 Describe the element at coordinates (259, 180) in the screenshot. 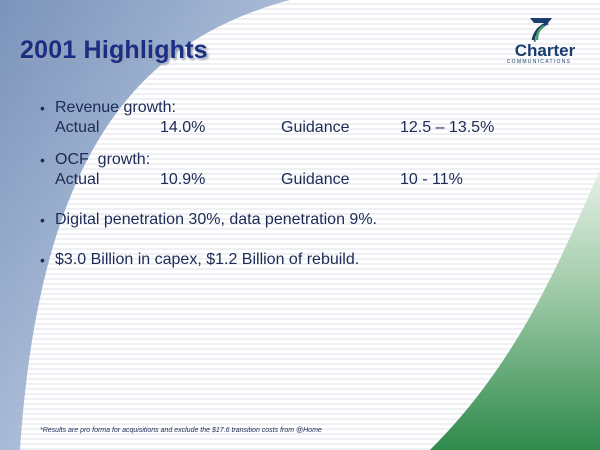

I see `bullet-values-row: Actual 10.9% Guidance 10 - 11%` at that location.